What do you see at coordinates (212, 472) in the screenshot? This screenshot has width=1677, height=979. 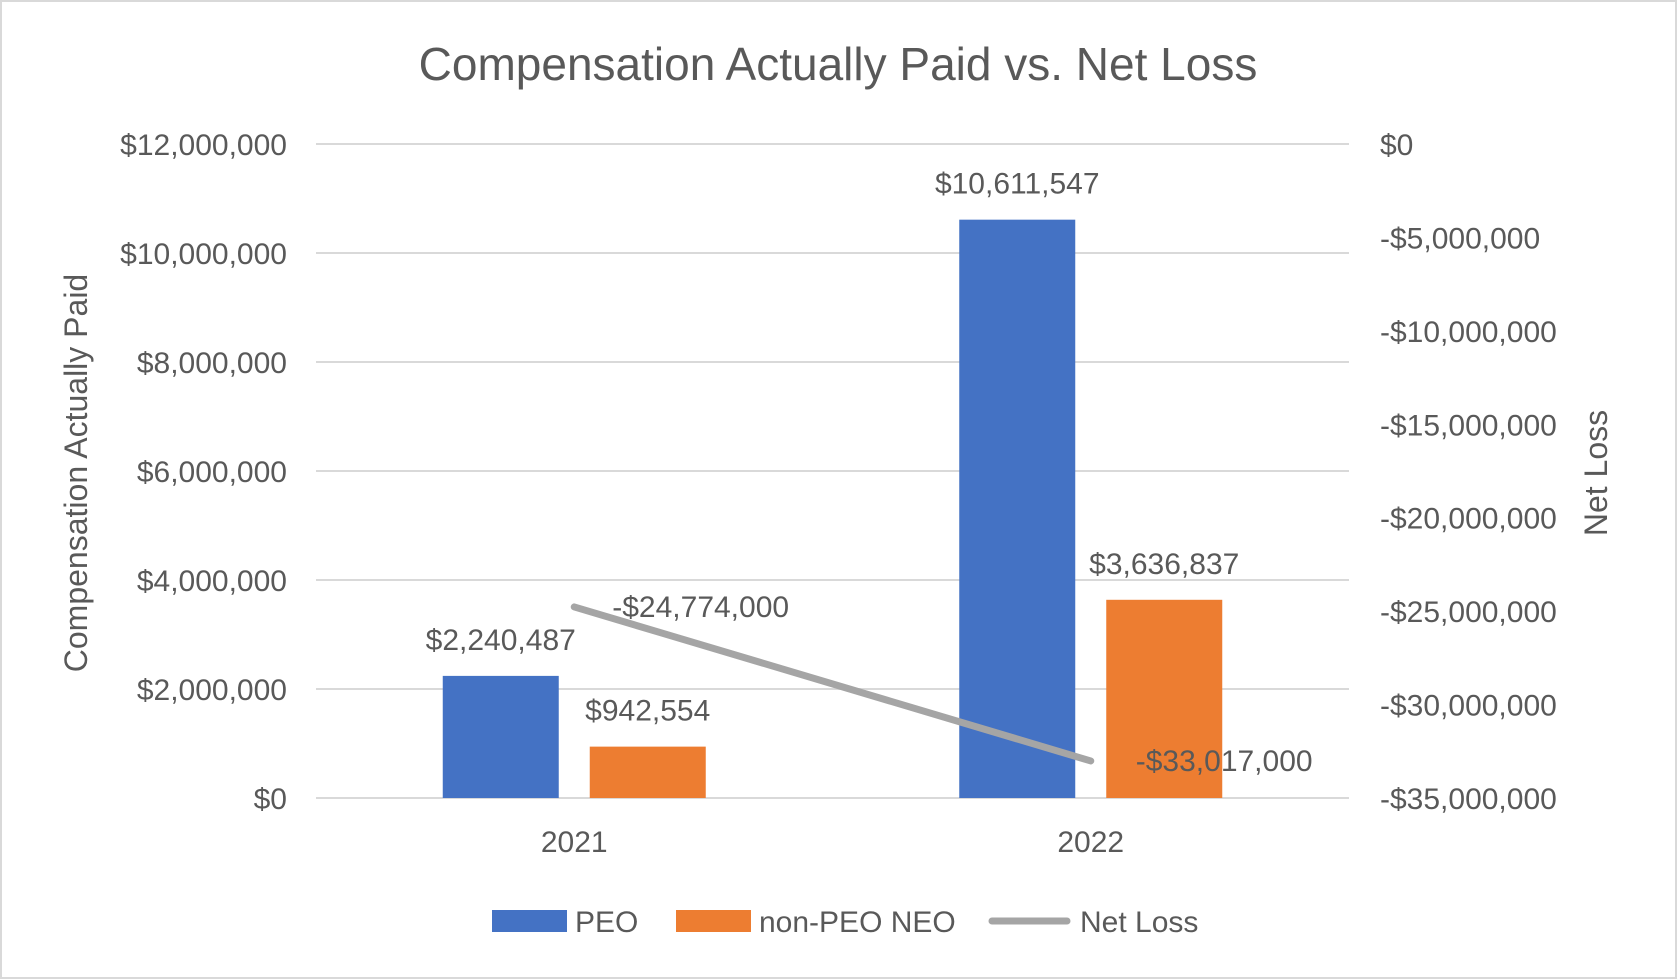 I see `y-tick-label: $6,000,000` at bounding box center [212, 472].